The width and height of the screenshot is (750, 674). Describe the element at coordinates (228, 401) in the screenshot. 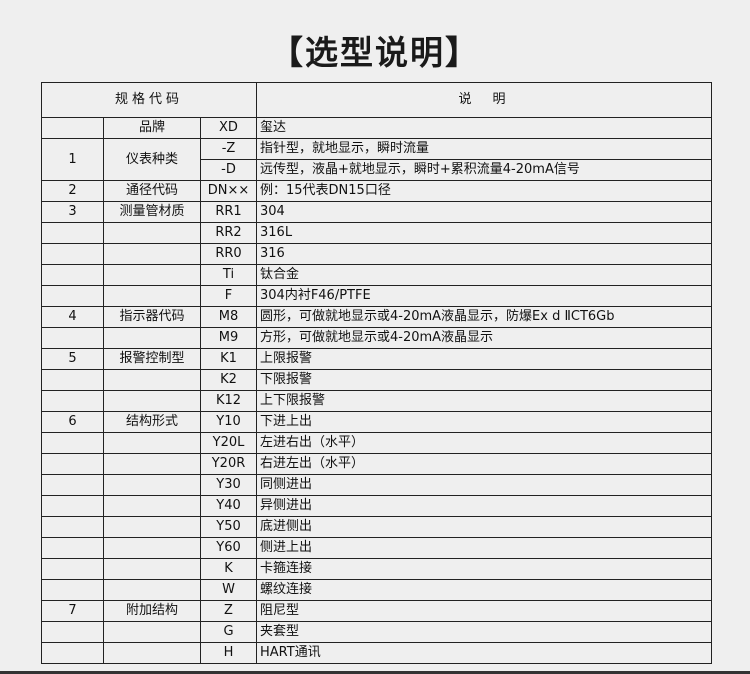

I see `cell-code: K12` at that location.